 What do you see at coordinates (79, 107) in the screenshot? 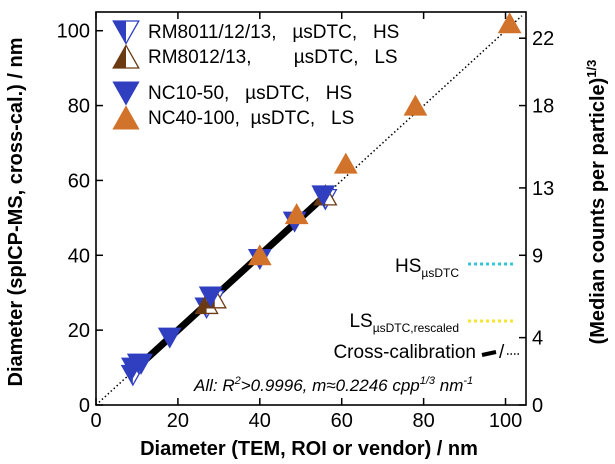
I see `y-tick-label: 80` at bounding box center [79, 107].